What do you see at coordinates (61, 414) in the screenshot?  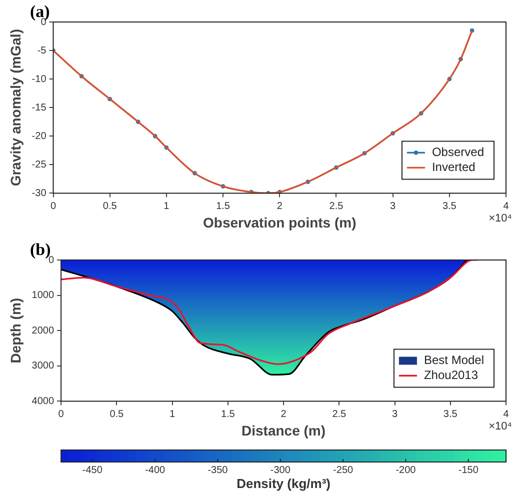 I see `x-tick-label: 0` at bounding box center [61, 414].